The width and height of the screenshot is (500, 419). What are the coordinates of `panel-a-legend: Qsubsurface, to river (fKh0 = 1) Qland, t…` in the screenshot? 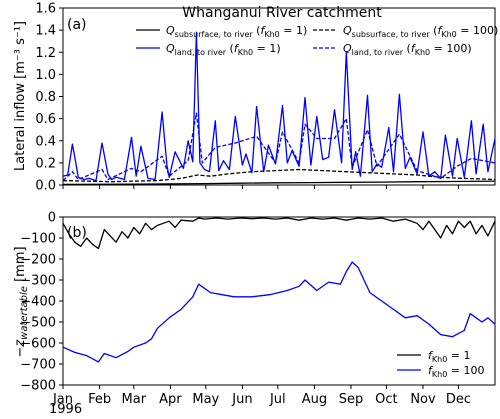 It's located at (317, 40).